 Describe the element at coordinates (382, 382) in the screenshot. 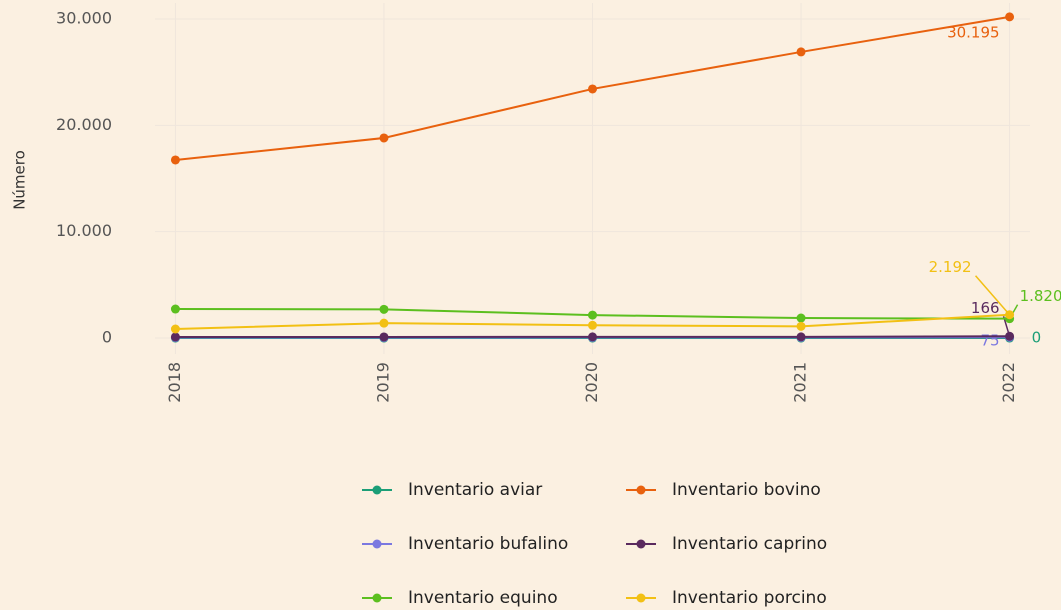

I see `x-tick-label: 2019` at that location.